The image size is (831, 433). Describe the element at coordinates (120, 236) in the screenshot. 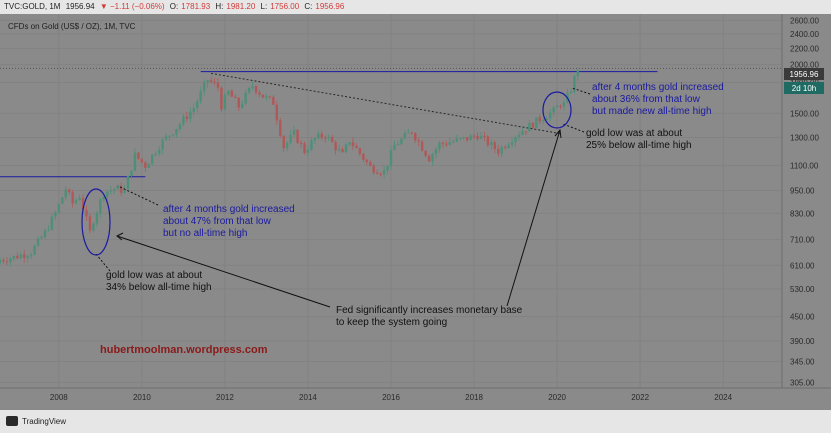

I see `arrowhead-fed-2008` at that location.